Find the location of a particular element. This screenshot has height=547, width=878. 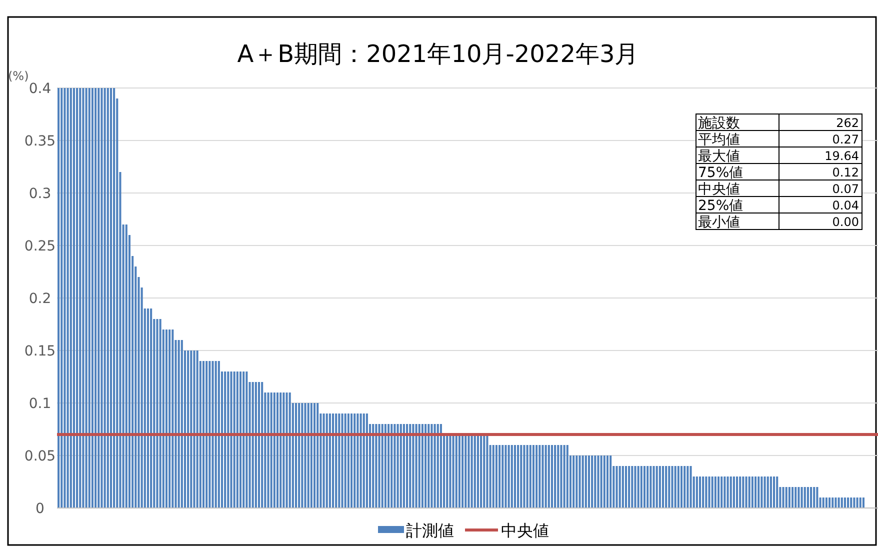

legend-label: 計測値 is located at coordinates (430, 530).